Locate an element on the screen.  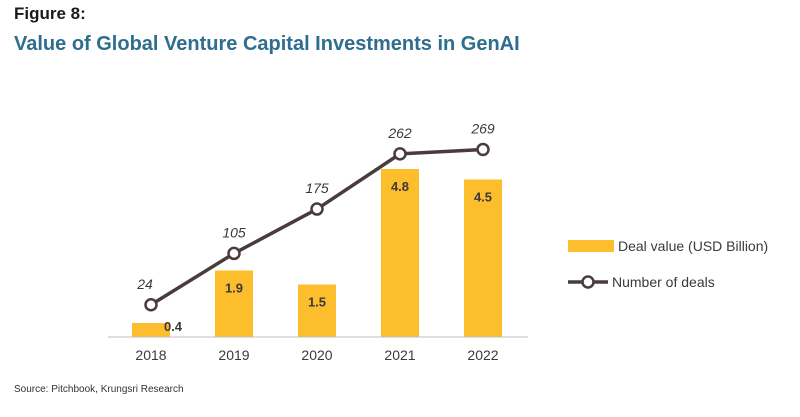
bar-2020 is located at coordinates (317, 310).